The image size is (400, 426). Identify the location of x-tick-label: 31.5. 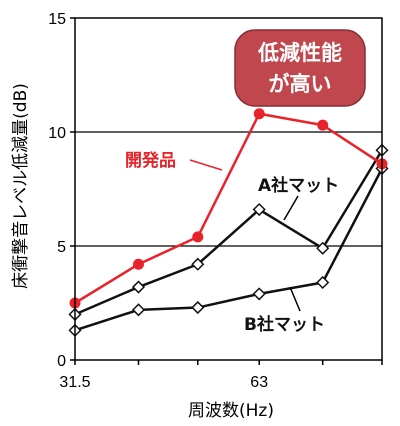
(74, 382).